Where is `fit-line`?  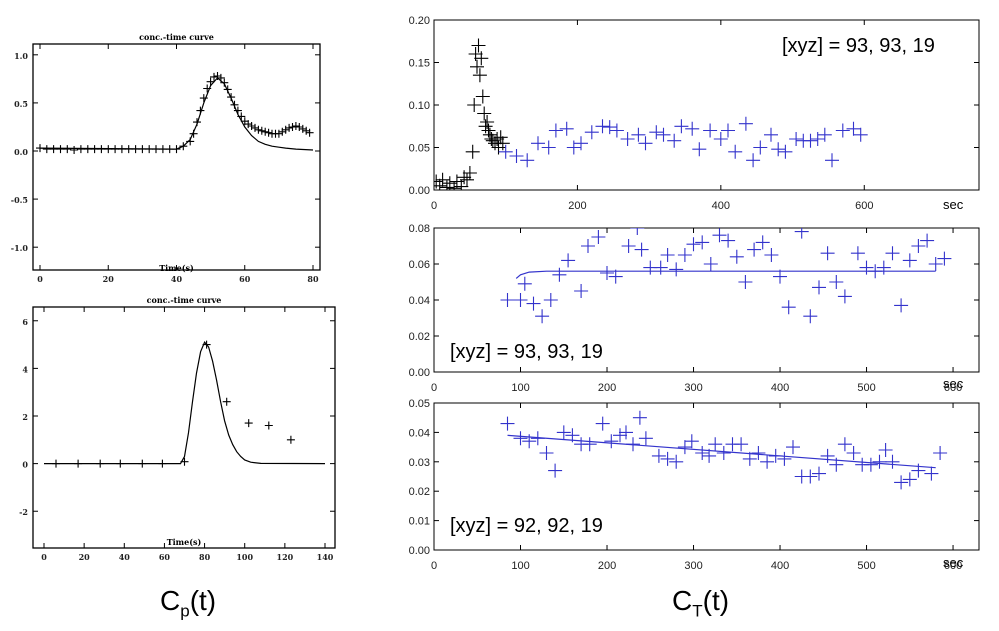 fit-line is located at coordinates (725, 274).